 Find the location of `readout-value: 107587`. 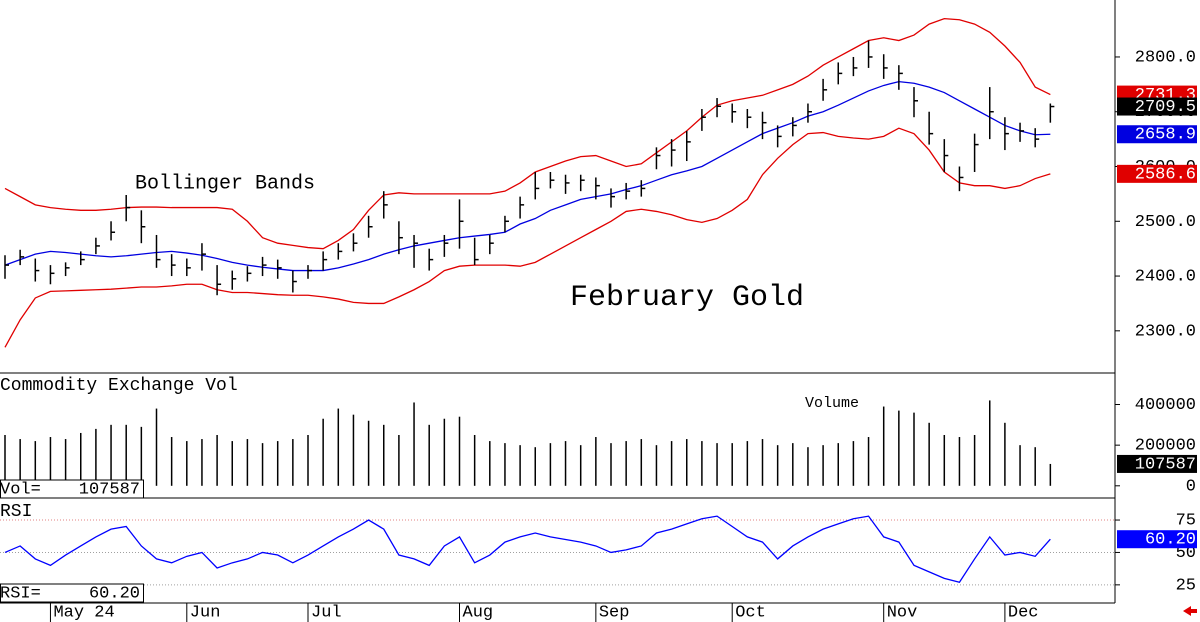

readout-value: 107587 is located at coordinates (109, 489).